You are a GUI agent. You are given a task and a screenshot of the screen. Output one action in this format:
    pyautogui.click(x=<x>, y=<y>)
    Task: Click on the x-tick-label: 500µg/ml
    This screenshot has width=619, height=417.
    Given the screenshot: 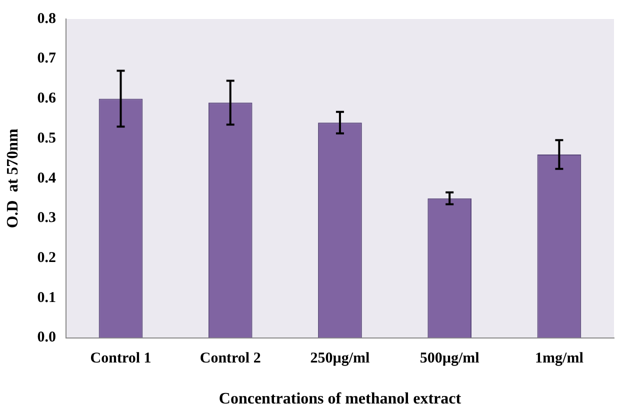 What is the action you would take?
    pyautogui.click(x=450, y=358)
    